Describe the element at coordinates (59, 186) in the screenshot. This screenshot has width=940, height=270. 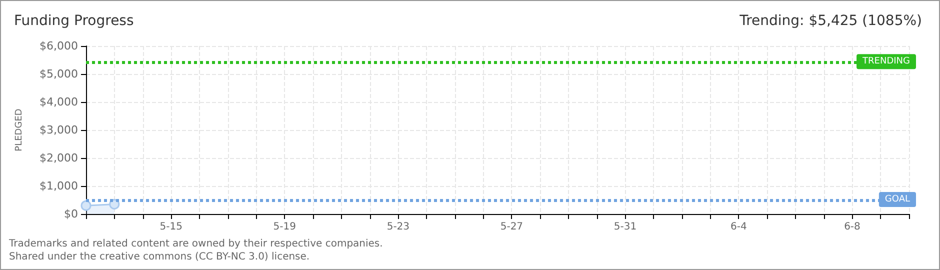
I see `y-tick-label: $1,000` at that location.